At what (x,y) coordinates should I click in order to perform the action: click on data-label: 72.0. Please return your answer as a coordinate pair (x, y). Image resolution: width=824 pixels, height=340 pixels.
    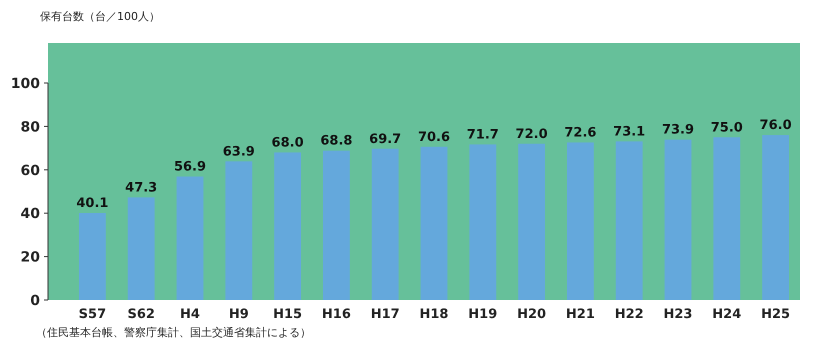
    Looking at the image, I should click on (532, 134).